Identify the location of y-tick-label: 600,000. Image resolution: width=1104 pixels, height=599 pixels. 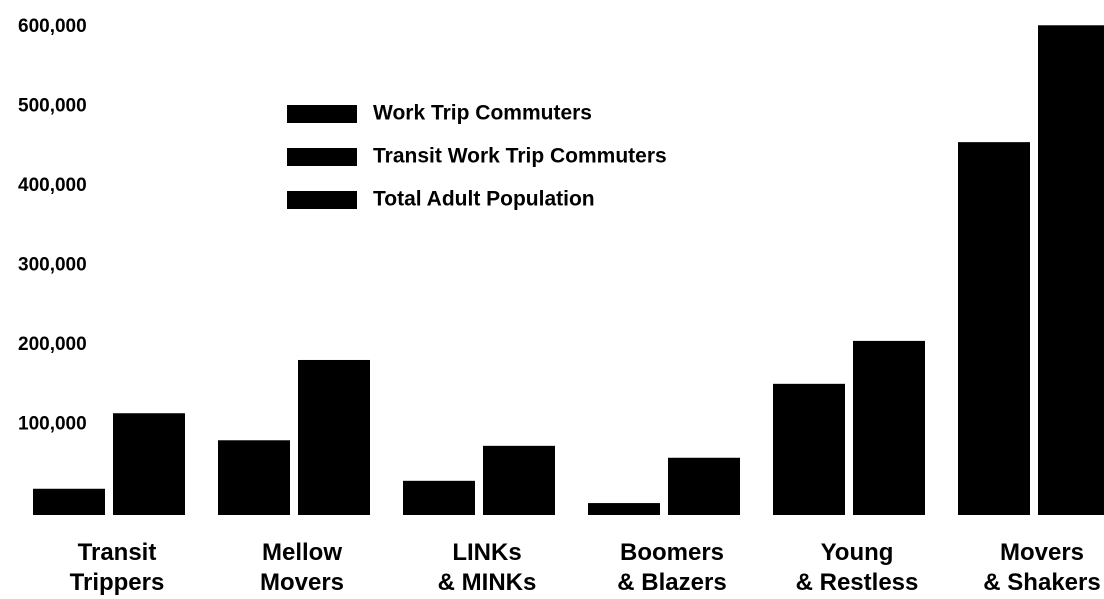
(52, 26).